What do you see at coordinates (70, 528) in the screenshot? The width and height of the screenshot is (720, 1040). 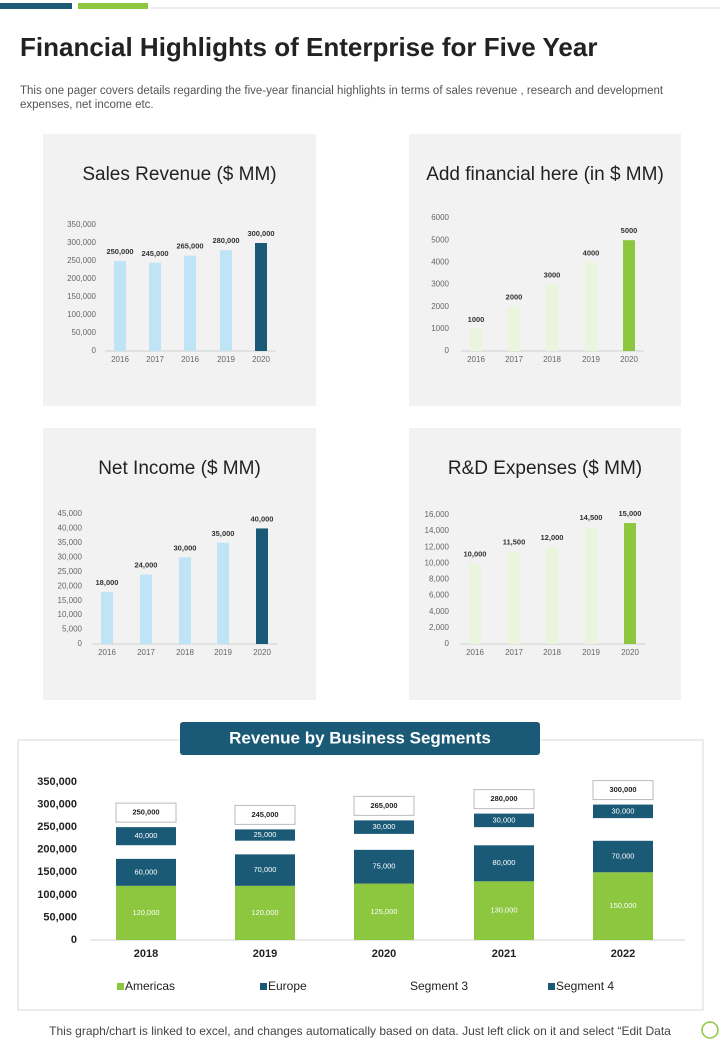 I see `y-tick-label: 40,000` at bounding box center [70, 528].